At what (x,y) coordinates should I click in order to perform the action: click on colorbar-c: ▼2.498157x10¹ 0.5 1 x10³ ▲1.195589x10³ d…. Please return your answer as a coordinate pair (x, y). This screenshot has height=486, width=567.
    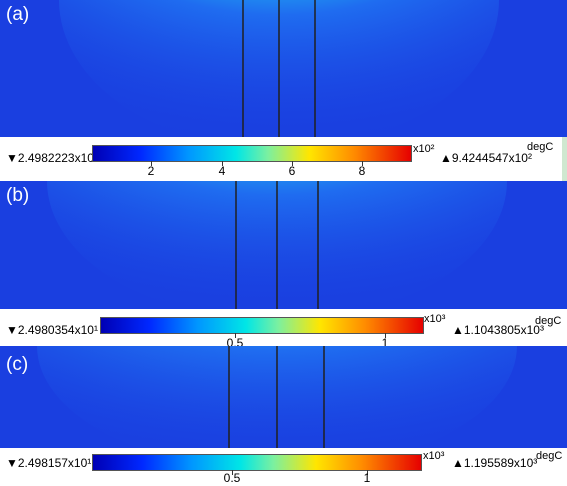
    Looking at the image, I should click on (283, 467).